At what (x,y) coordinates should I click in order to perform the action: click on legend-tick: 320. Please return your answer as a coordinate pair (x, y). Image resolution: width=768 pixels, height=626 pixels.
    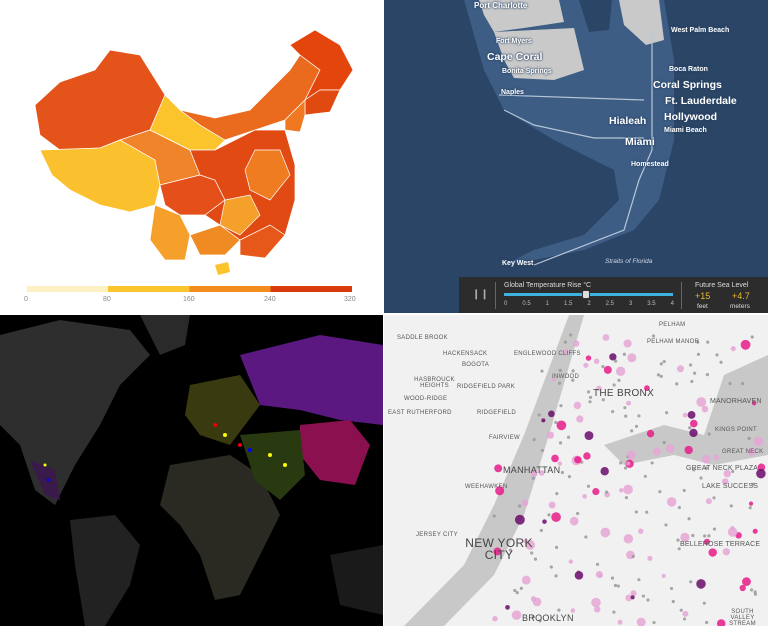
    Looking at the image, I should click on (350, 299).